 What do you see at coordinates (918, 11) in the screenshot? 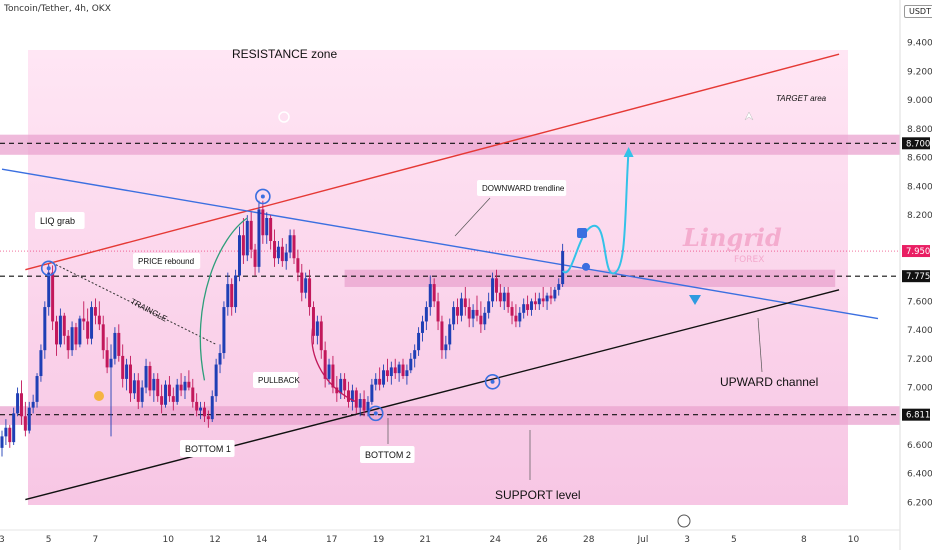
I see `currency-badge: USDT` at bounding box center [918, 11].